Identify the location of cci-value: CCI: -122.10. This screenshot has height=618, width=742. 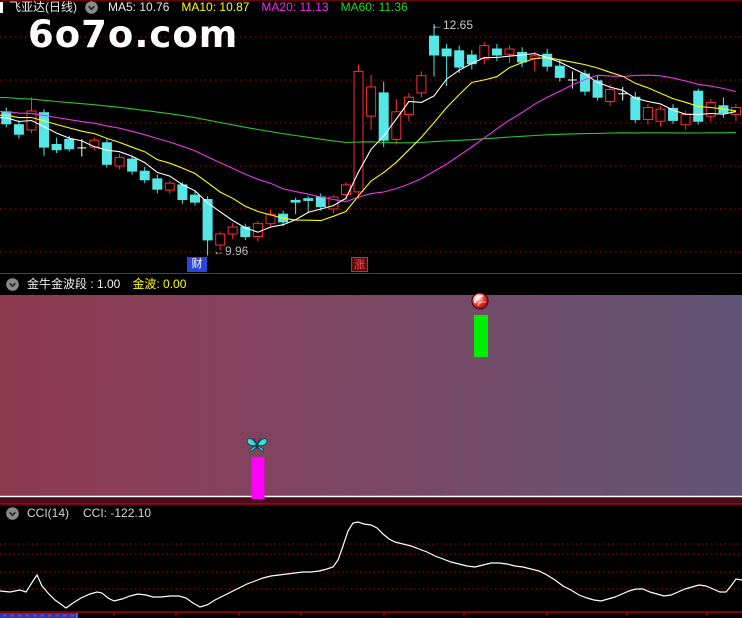
(117, 513).